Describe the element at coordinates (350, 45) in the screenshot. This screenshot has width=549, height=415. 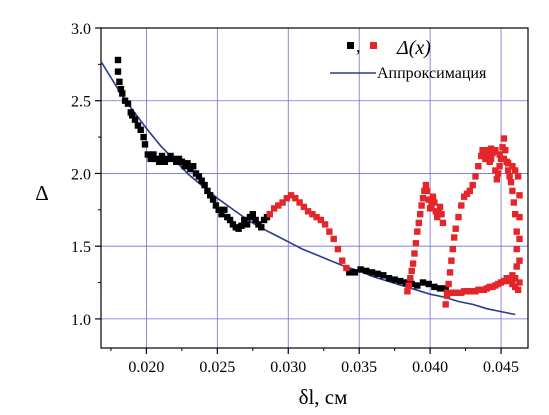
I see `legend-black-marker` at that location.